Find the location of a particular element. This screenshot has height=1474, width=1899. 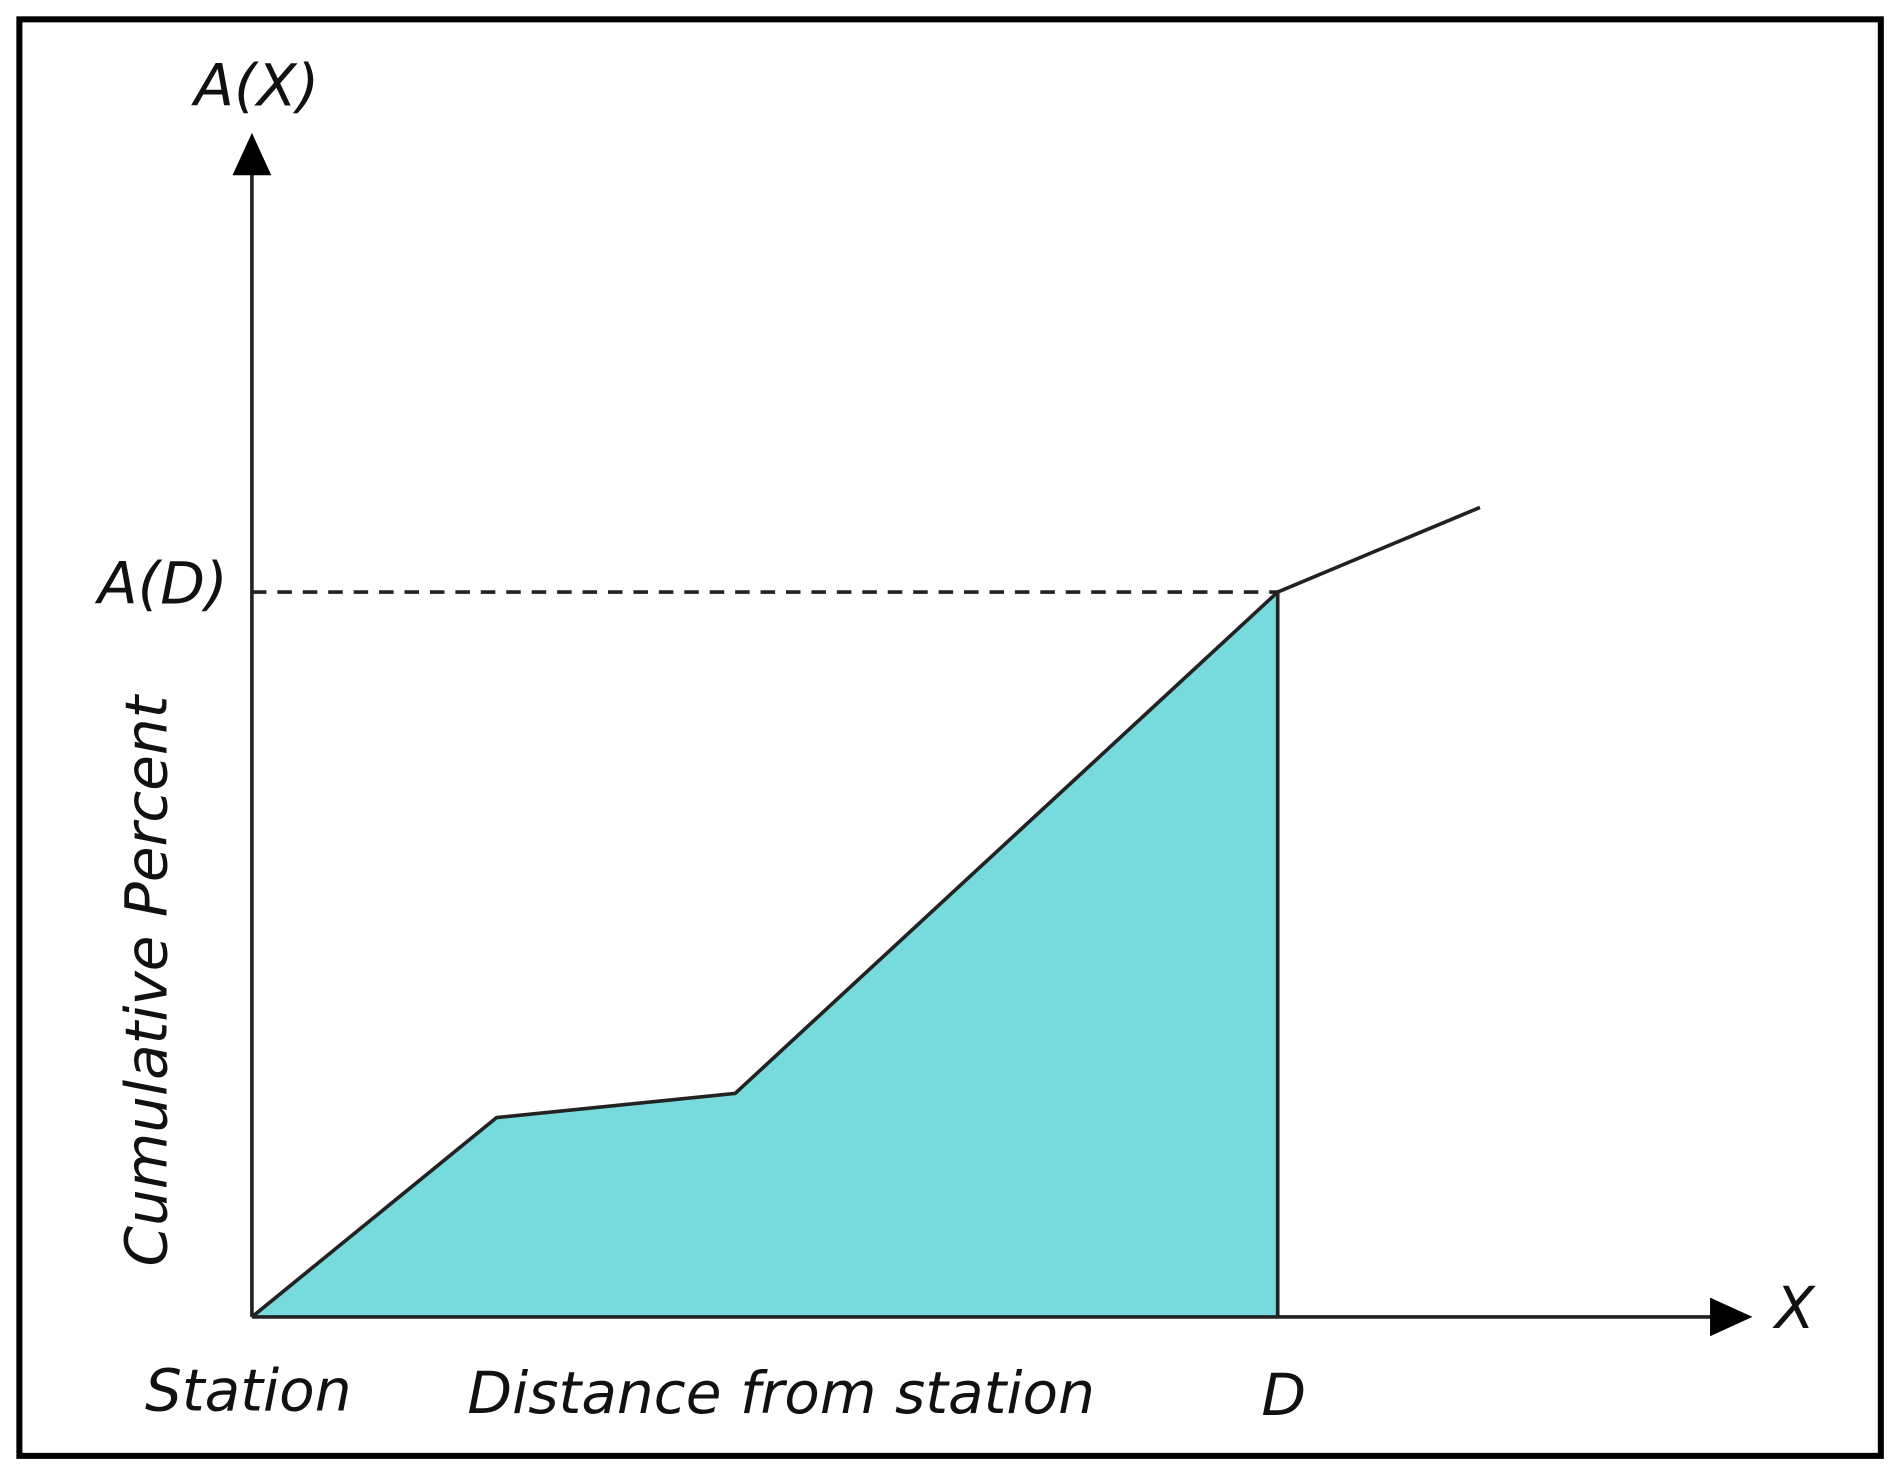

x-arrow is located at coordinates (1731, 1317).